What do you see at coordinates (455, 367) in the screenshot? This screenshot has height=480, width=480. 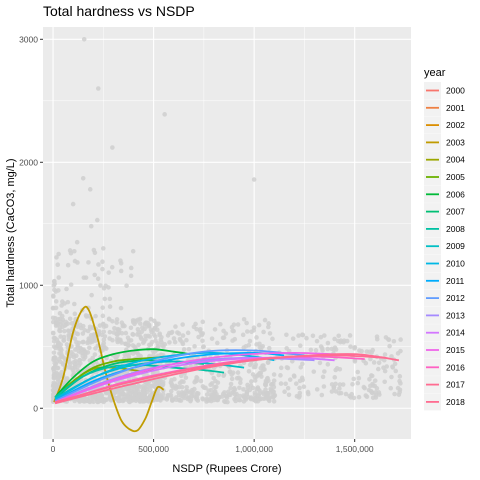 I see `legend-label: 2016` at bounding box center [455, 367].